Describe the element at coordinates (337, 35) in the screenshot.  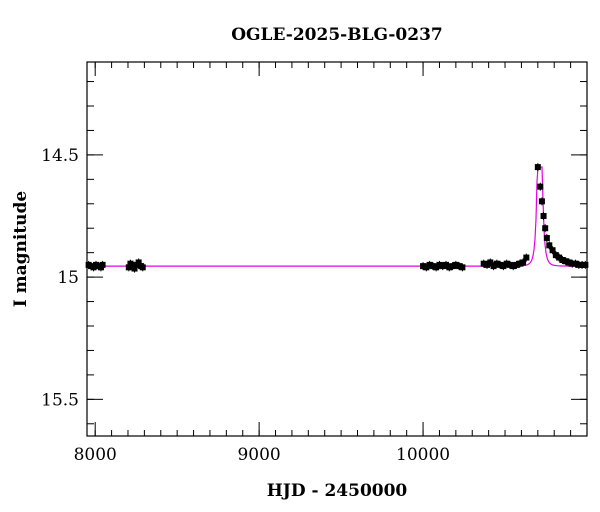
I see `chart-title: OGLE-2025-BLG-0237` at that location.